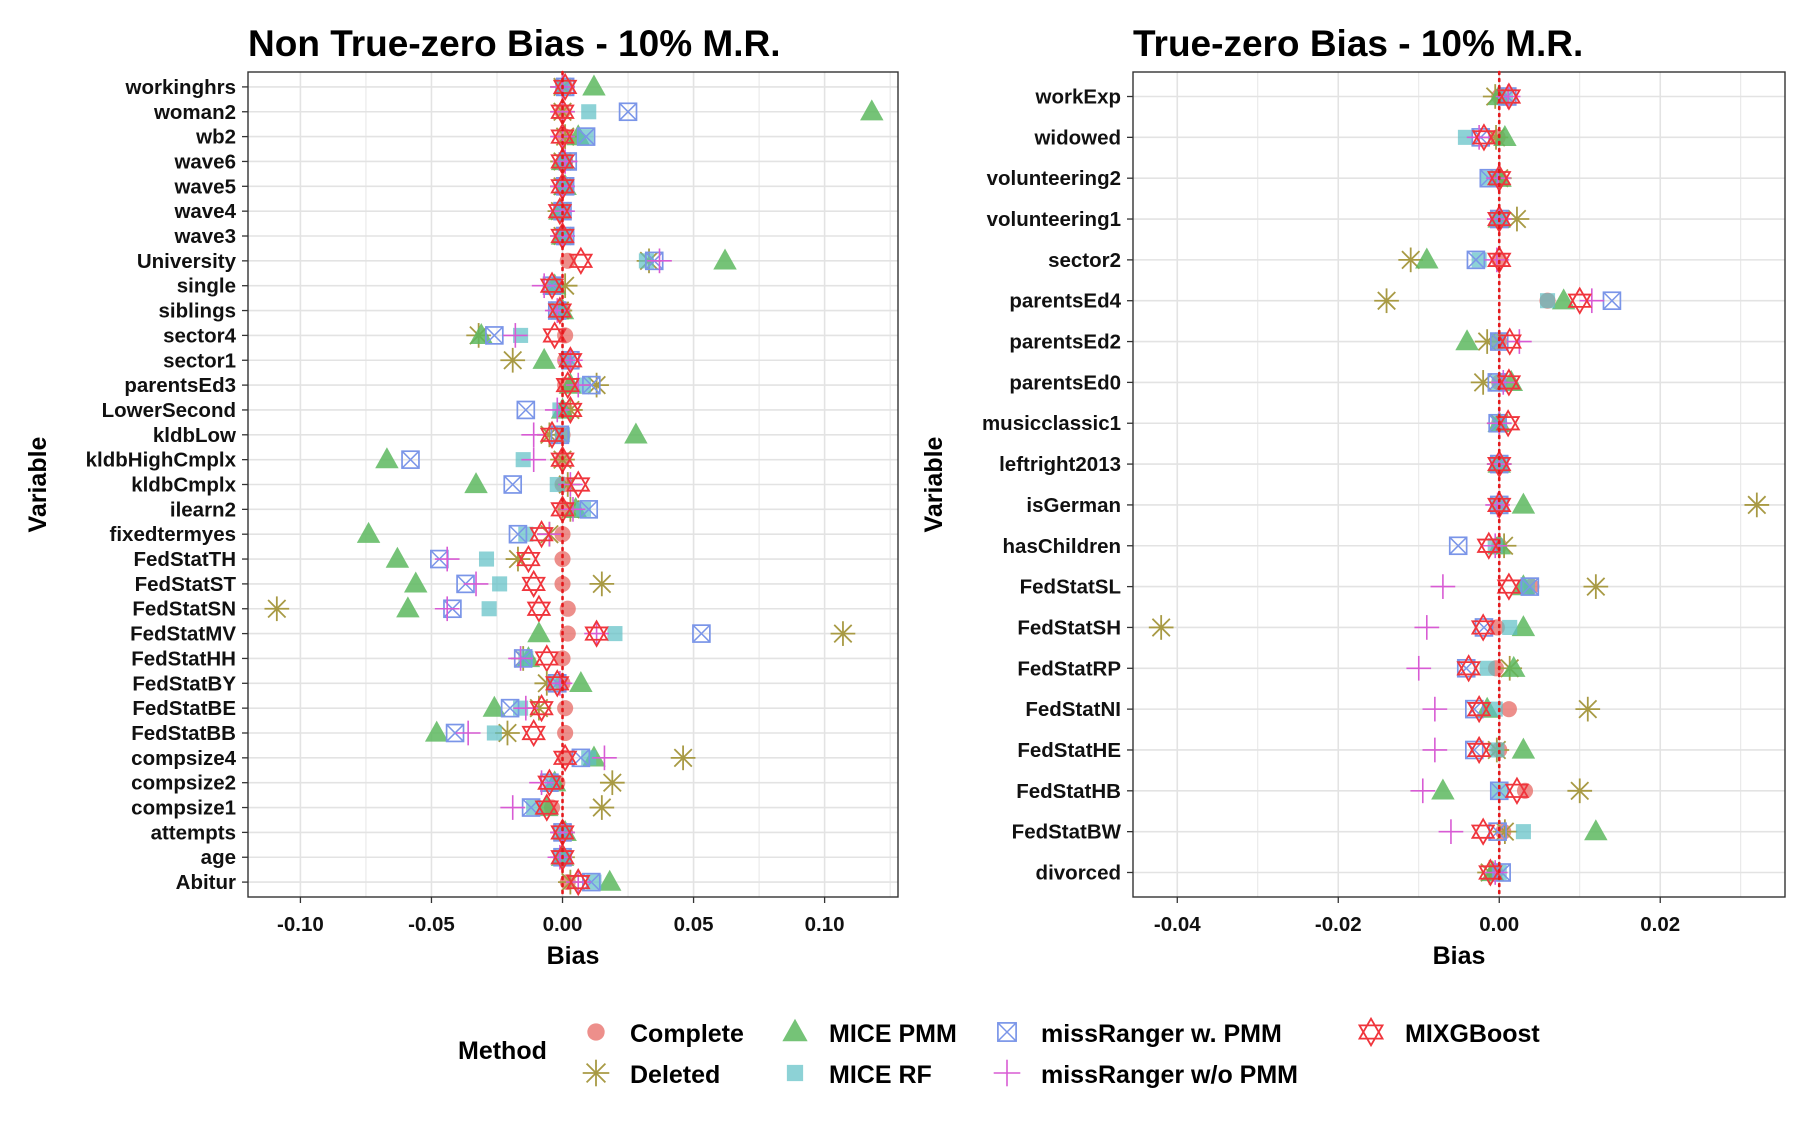 This screenshot has height=1126, width=1798. I want to click on point-missranger-w-o-pmm-fedstathh, so click(520, 658).